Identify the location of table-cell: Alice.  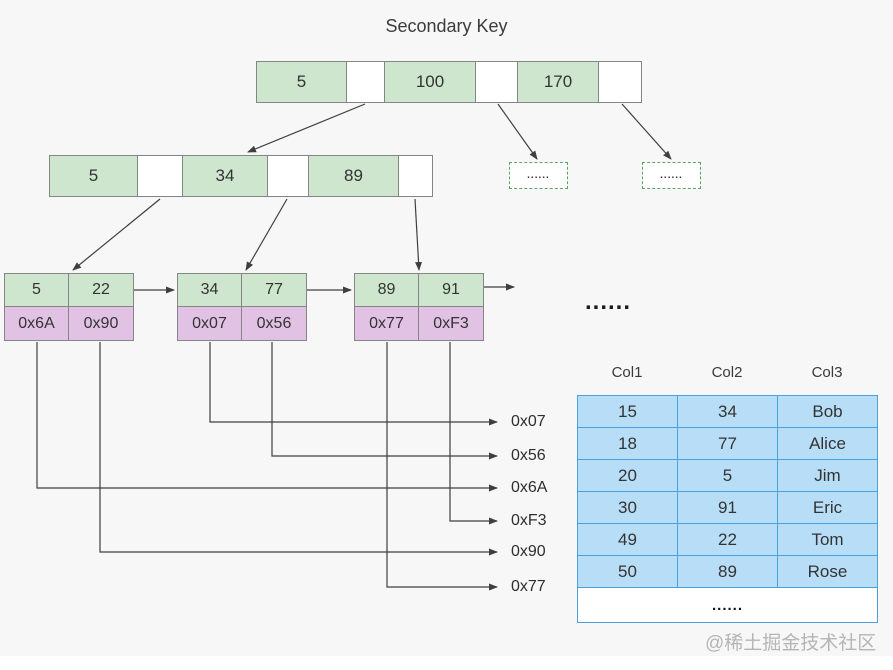
(827, 443).